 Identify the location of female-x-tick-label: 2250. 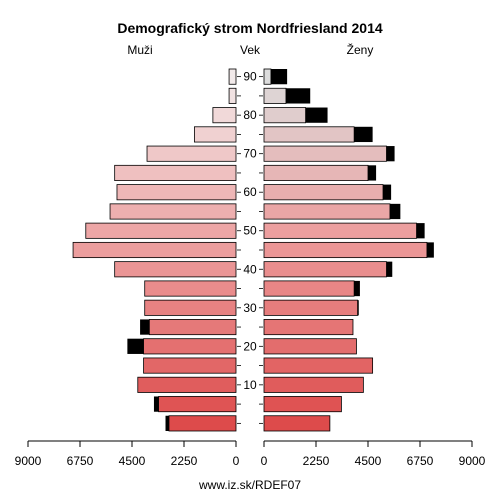
(316, 461).